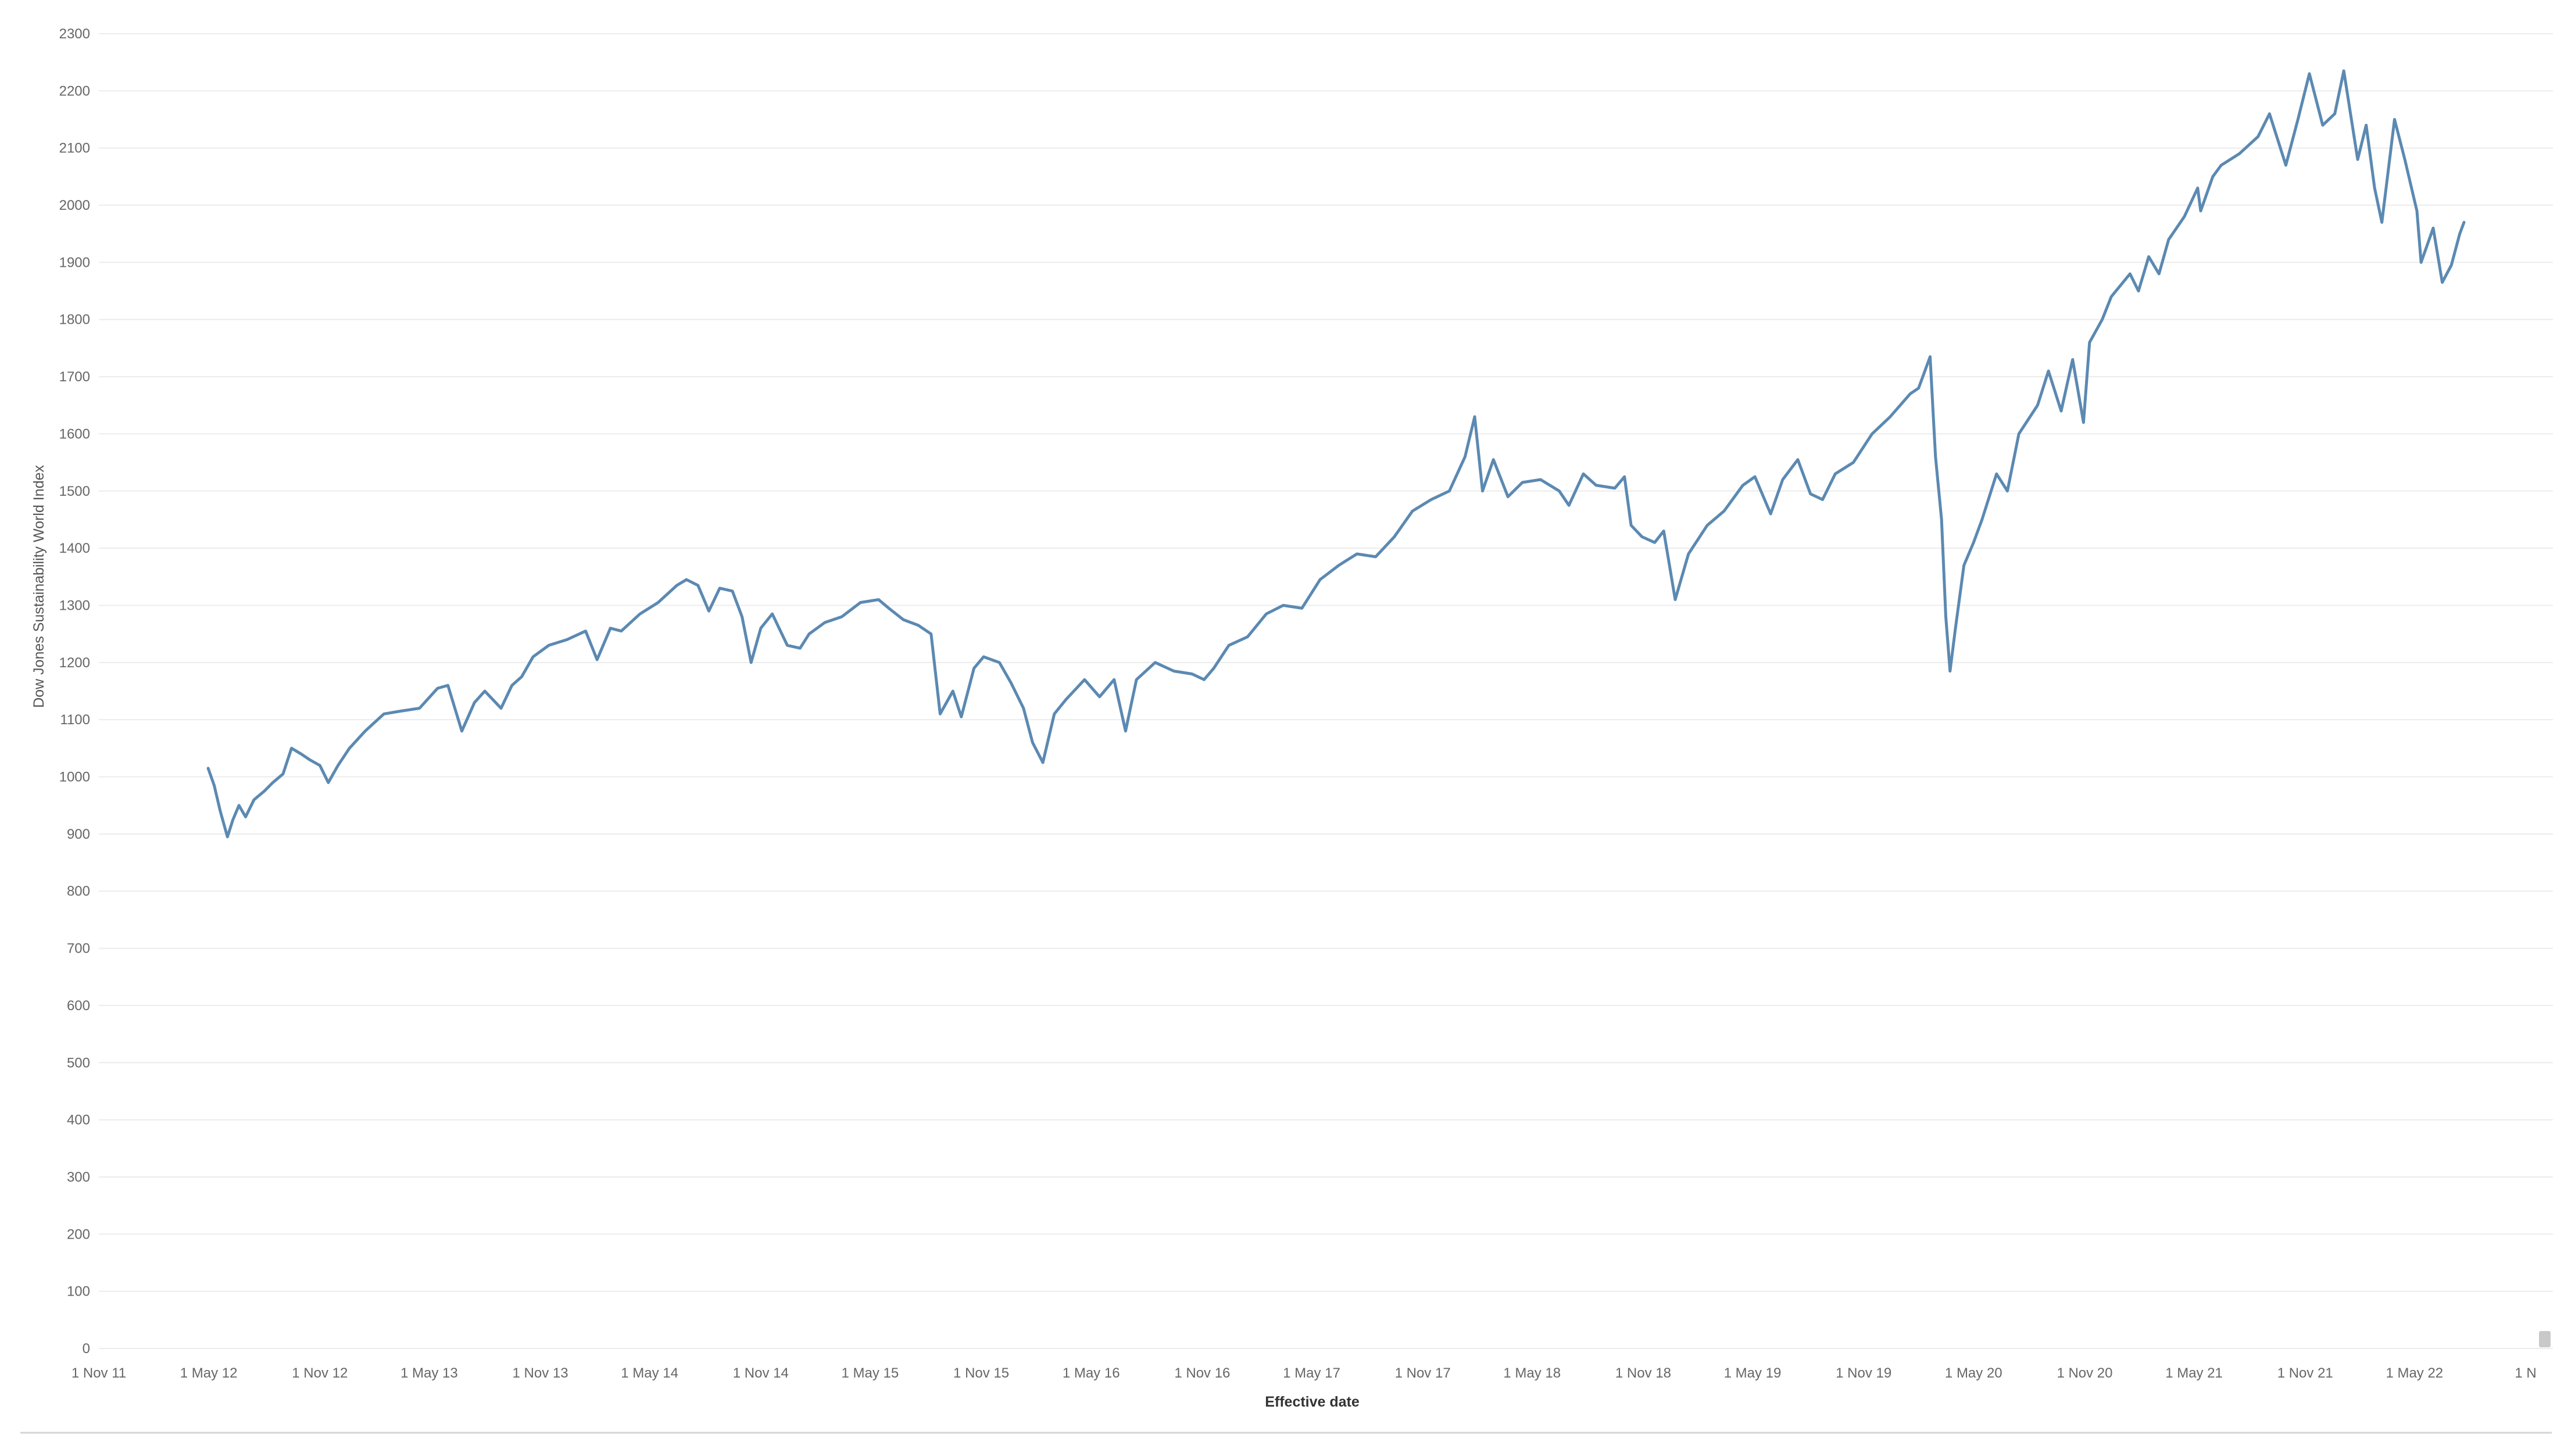 The width and height of the screenshot is (2557, 1456). What do you see at coordinates (78, 1063) in the screenshot?
I see `y-tick-label: 500` at bounding box center [78, 1063].